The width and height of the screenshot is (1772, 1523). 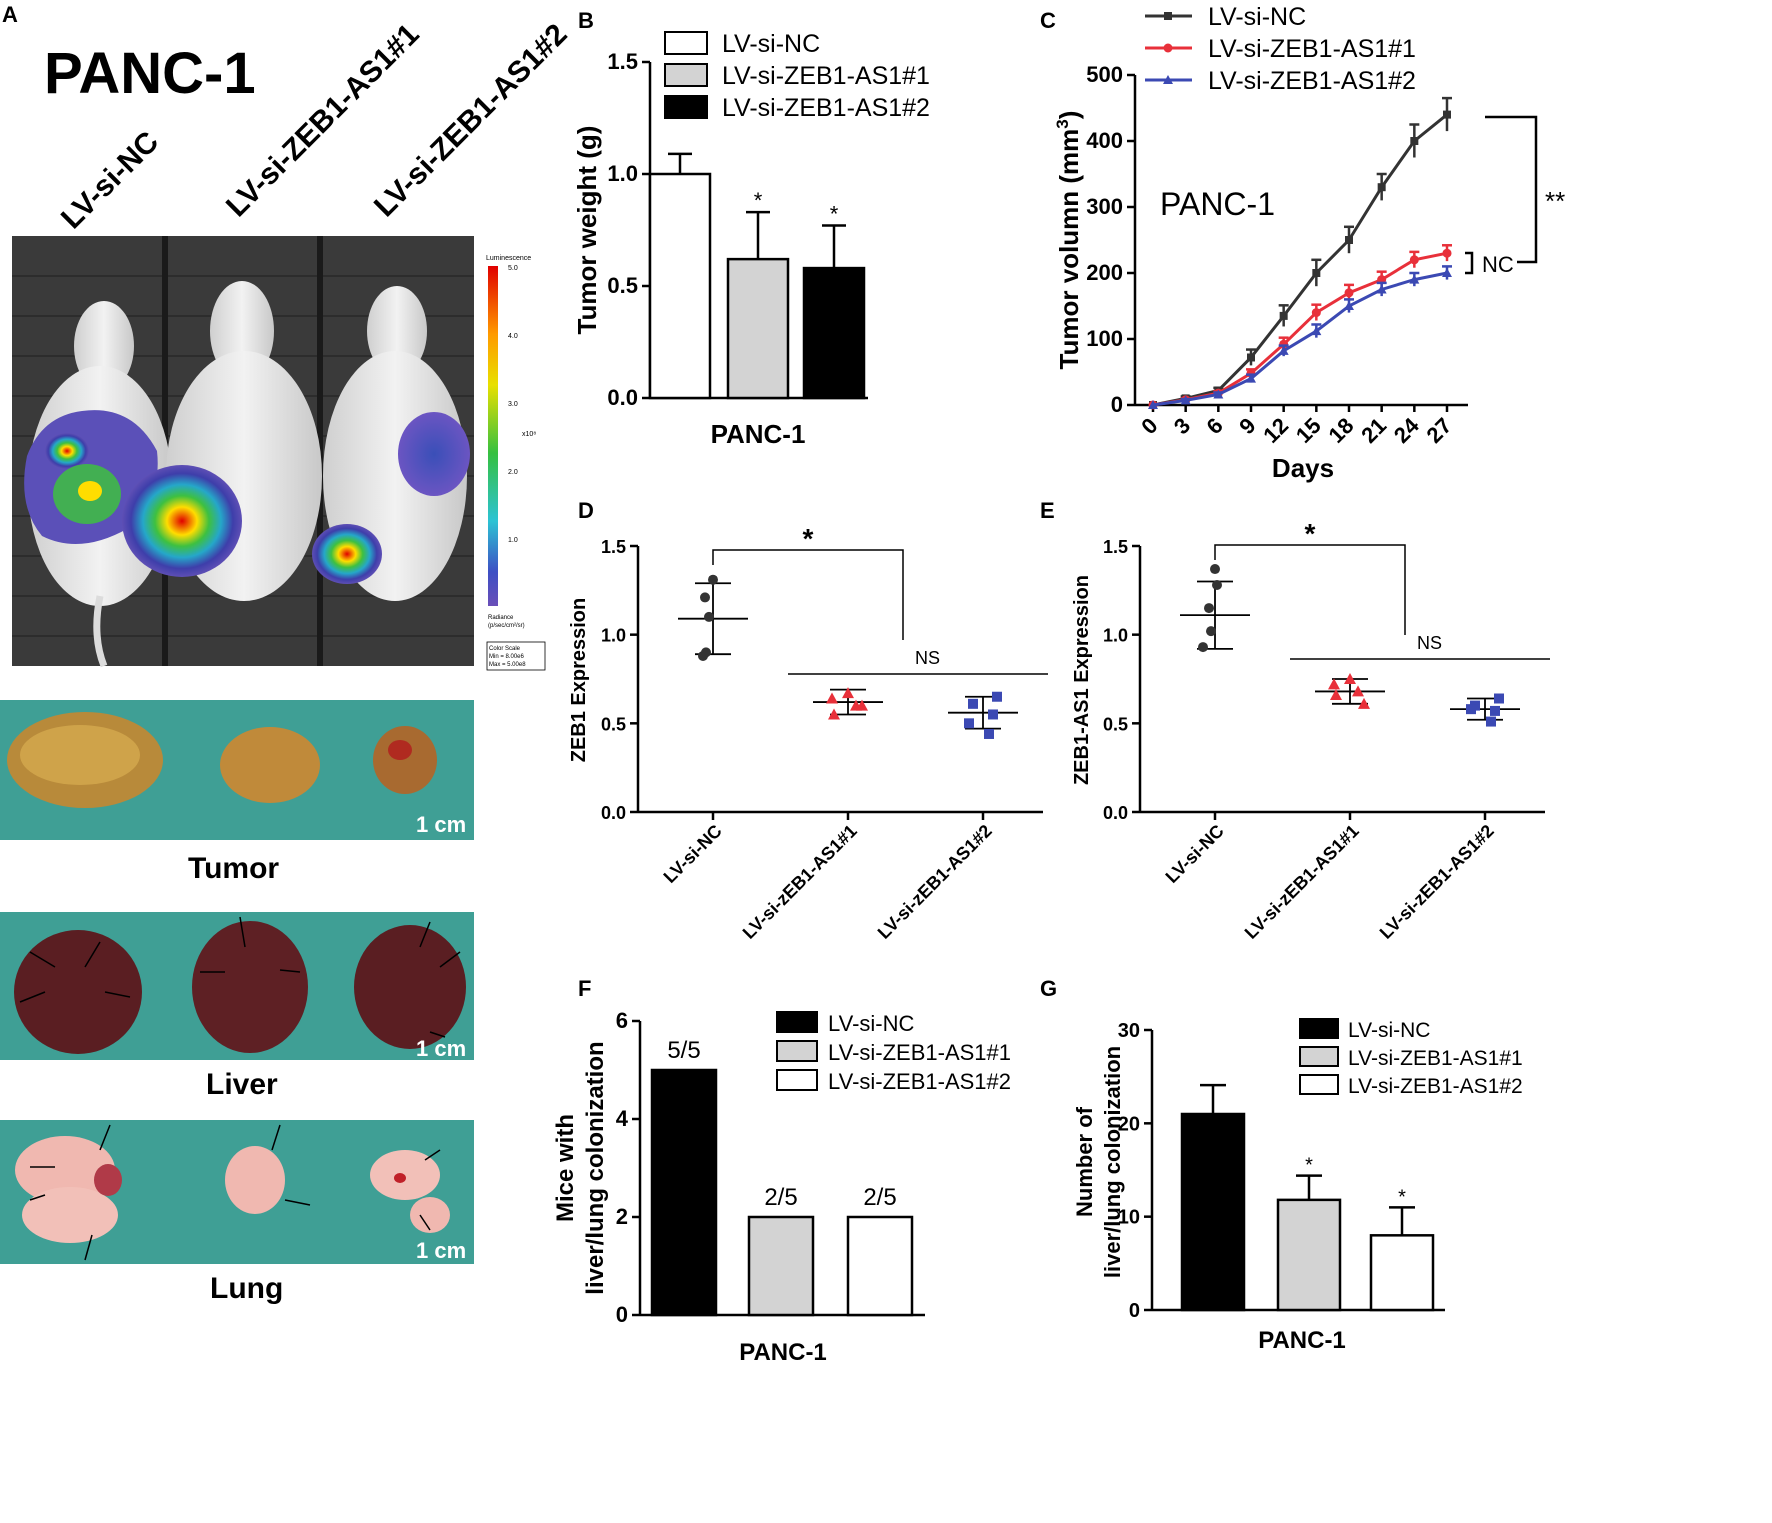 I want to click on liver-scale-text: 1 cm, so click(x=441, y=1048).